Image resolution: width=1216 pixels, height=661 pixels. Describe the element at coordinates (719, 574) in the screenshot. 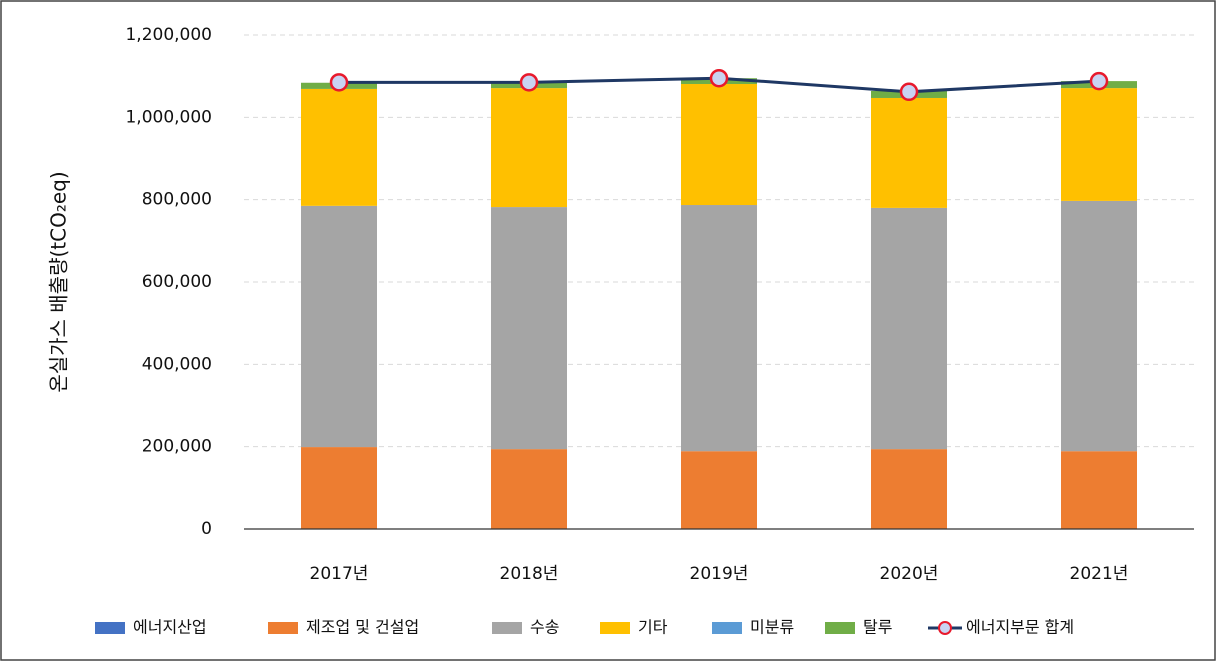

I see `x-tick-label: 2019년` at that location.